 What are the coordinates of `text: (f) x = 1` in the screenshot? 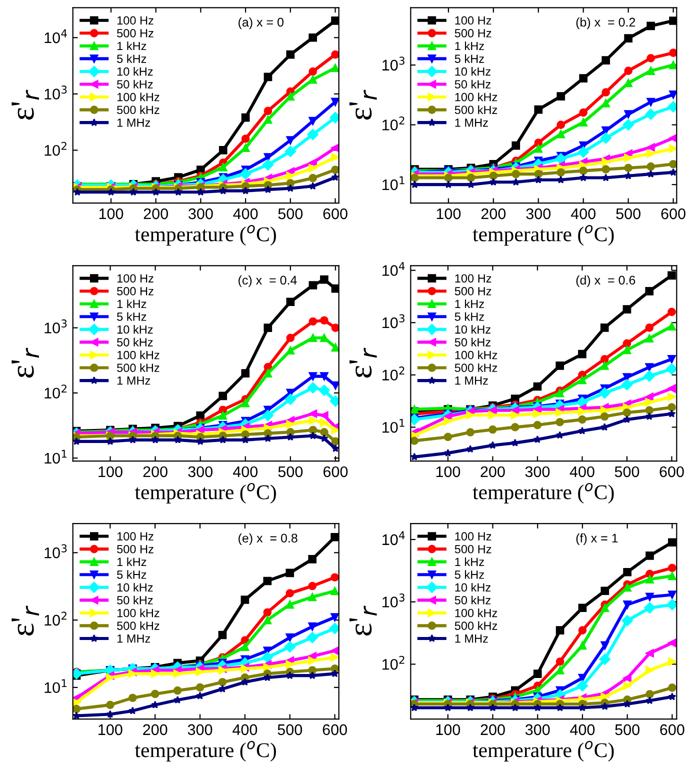 It's located at (597, 539).